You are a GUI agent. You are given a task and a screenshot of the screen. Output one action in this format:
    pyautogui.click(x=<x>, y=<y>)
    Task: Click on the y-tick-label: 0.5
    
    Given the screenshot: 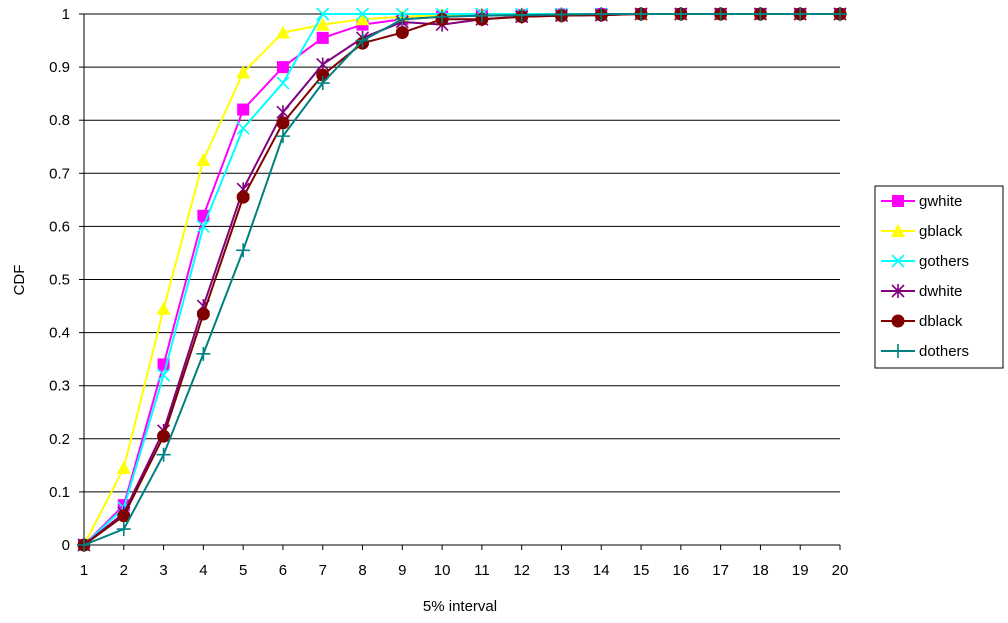 What is the action you would take?
    pyautogui.click(x=59, y=280)
    